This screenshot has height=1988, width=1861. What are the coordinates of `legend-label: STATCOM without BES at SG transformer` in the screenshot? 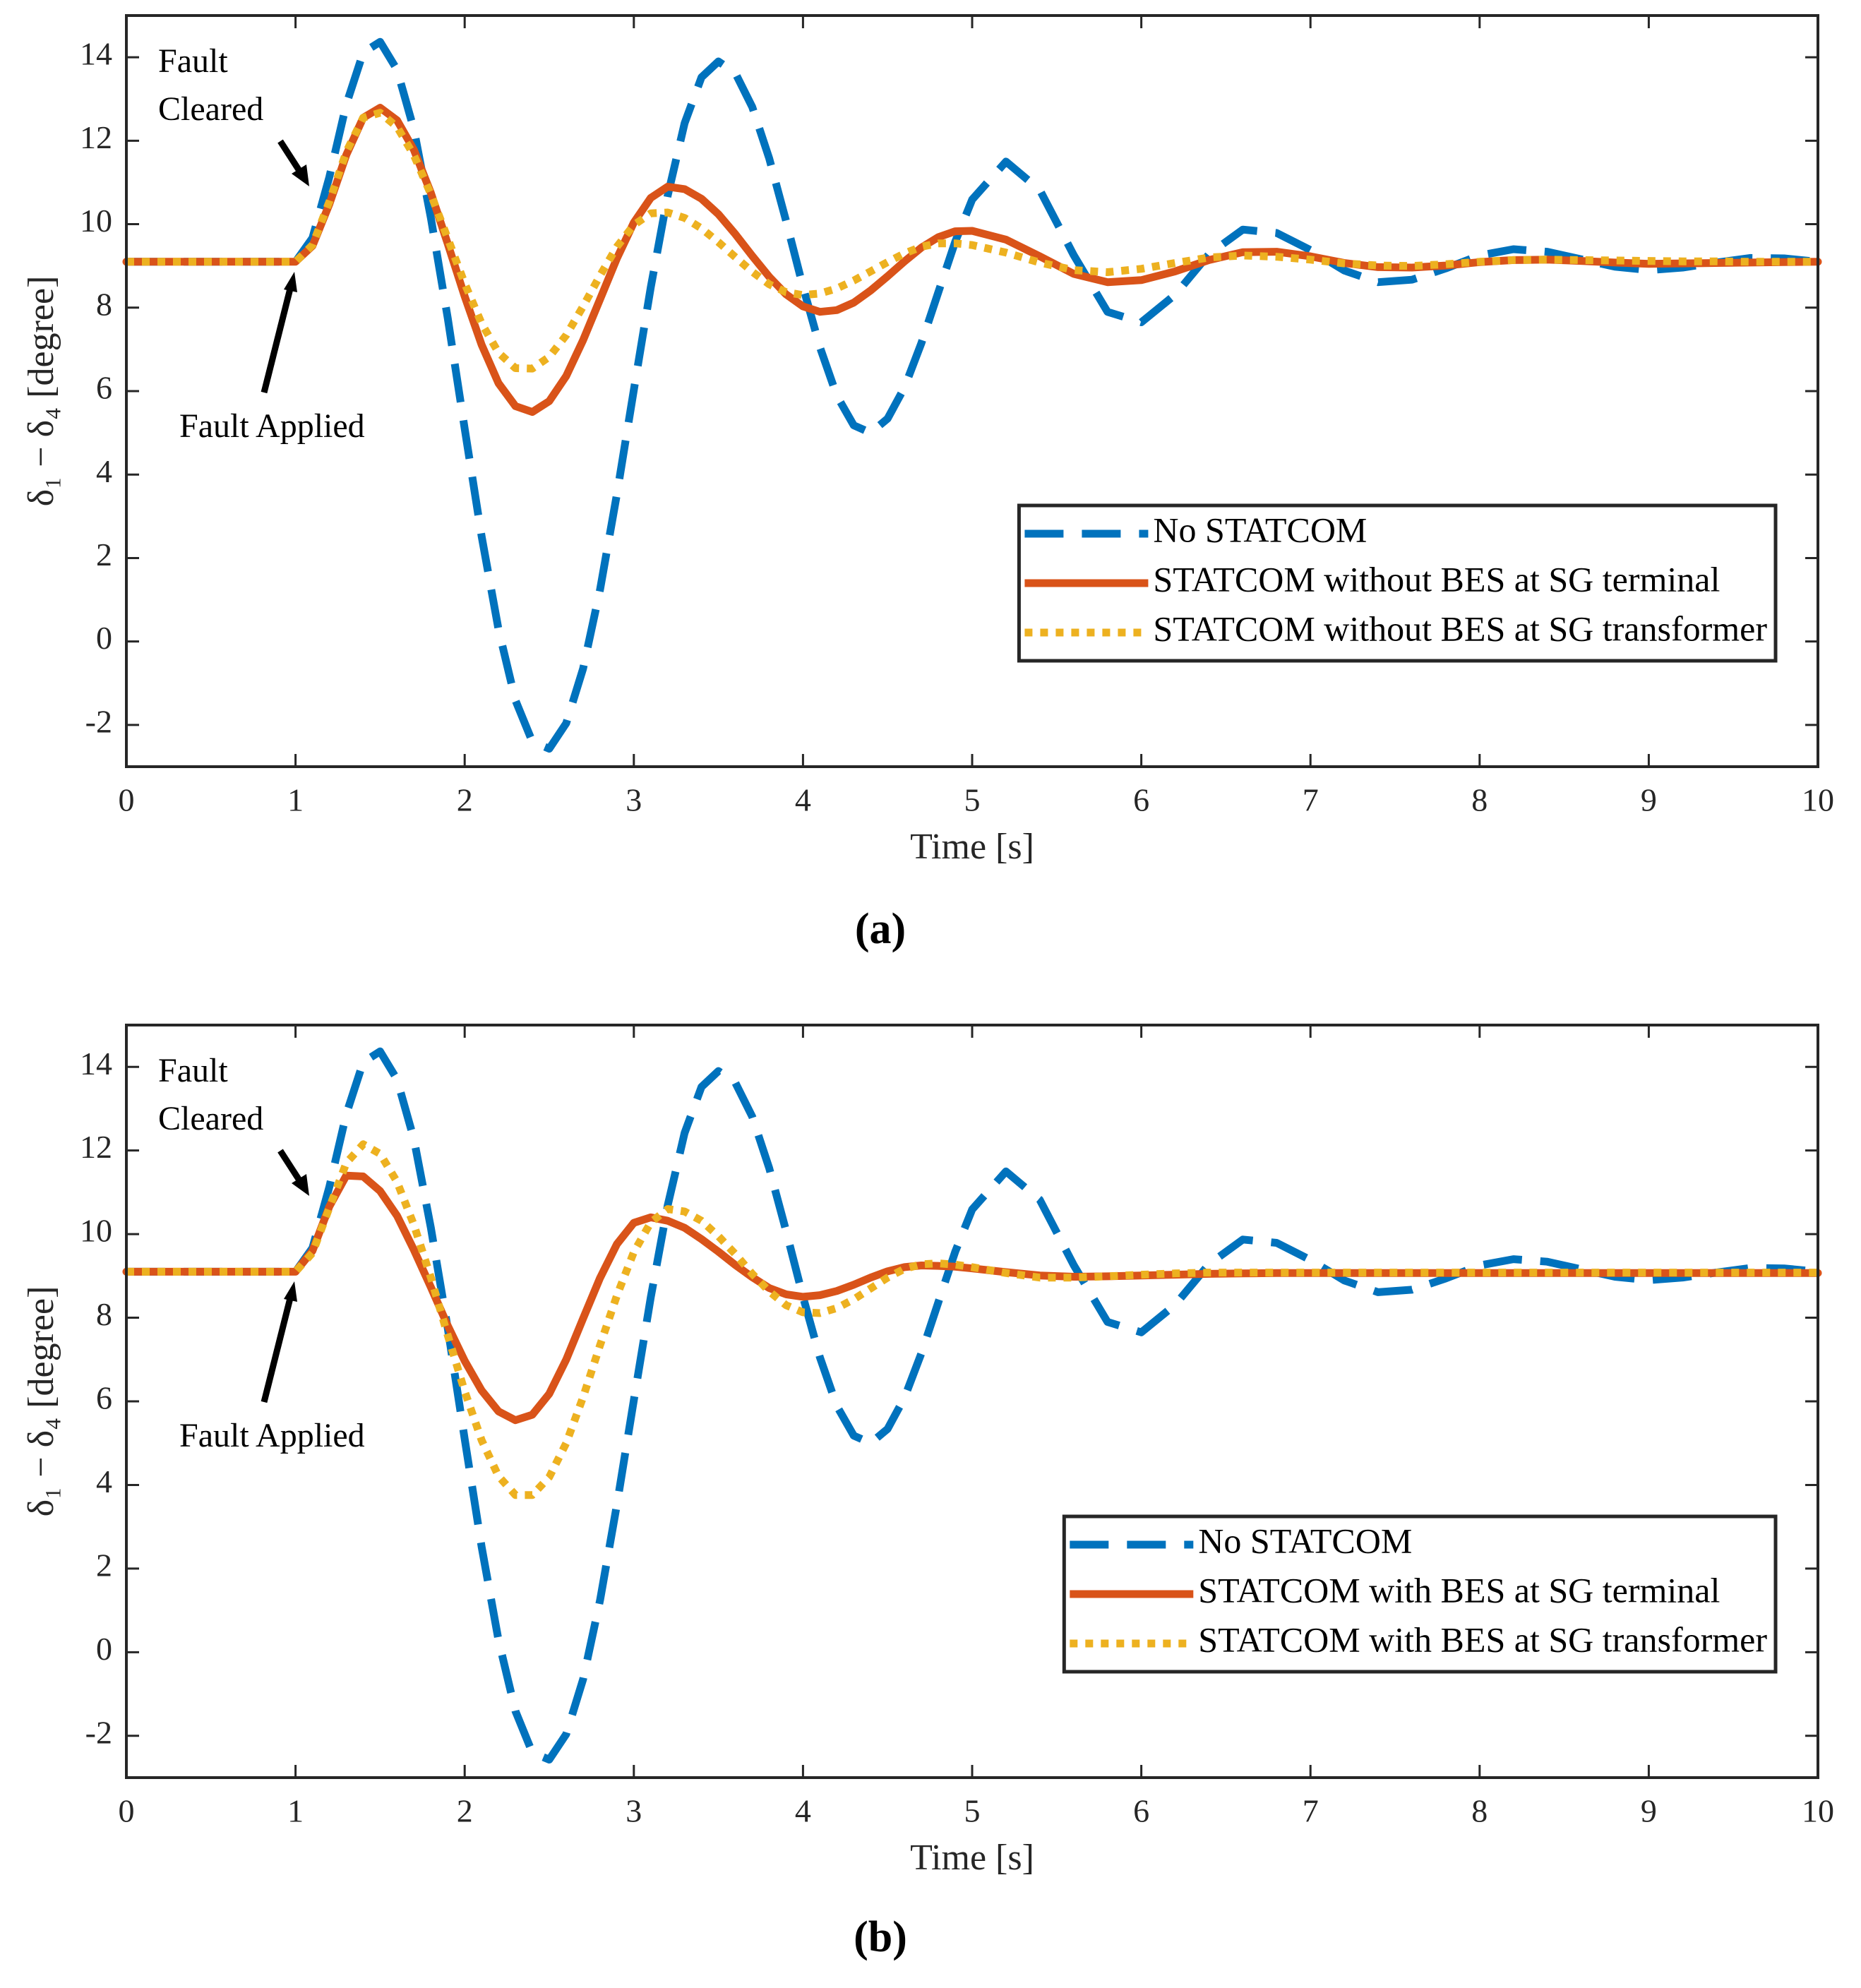 It's located at (1460, 628).